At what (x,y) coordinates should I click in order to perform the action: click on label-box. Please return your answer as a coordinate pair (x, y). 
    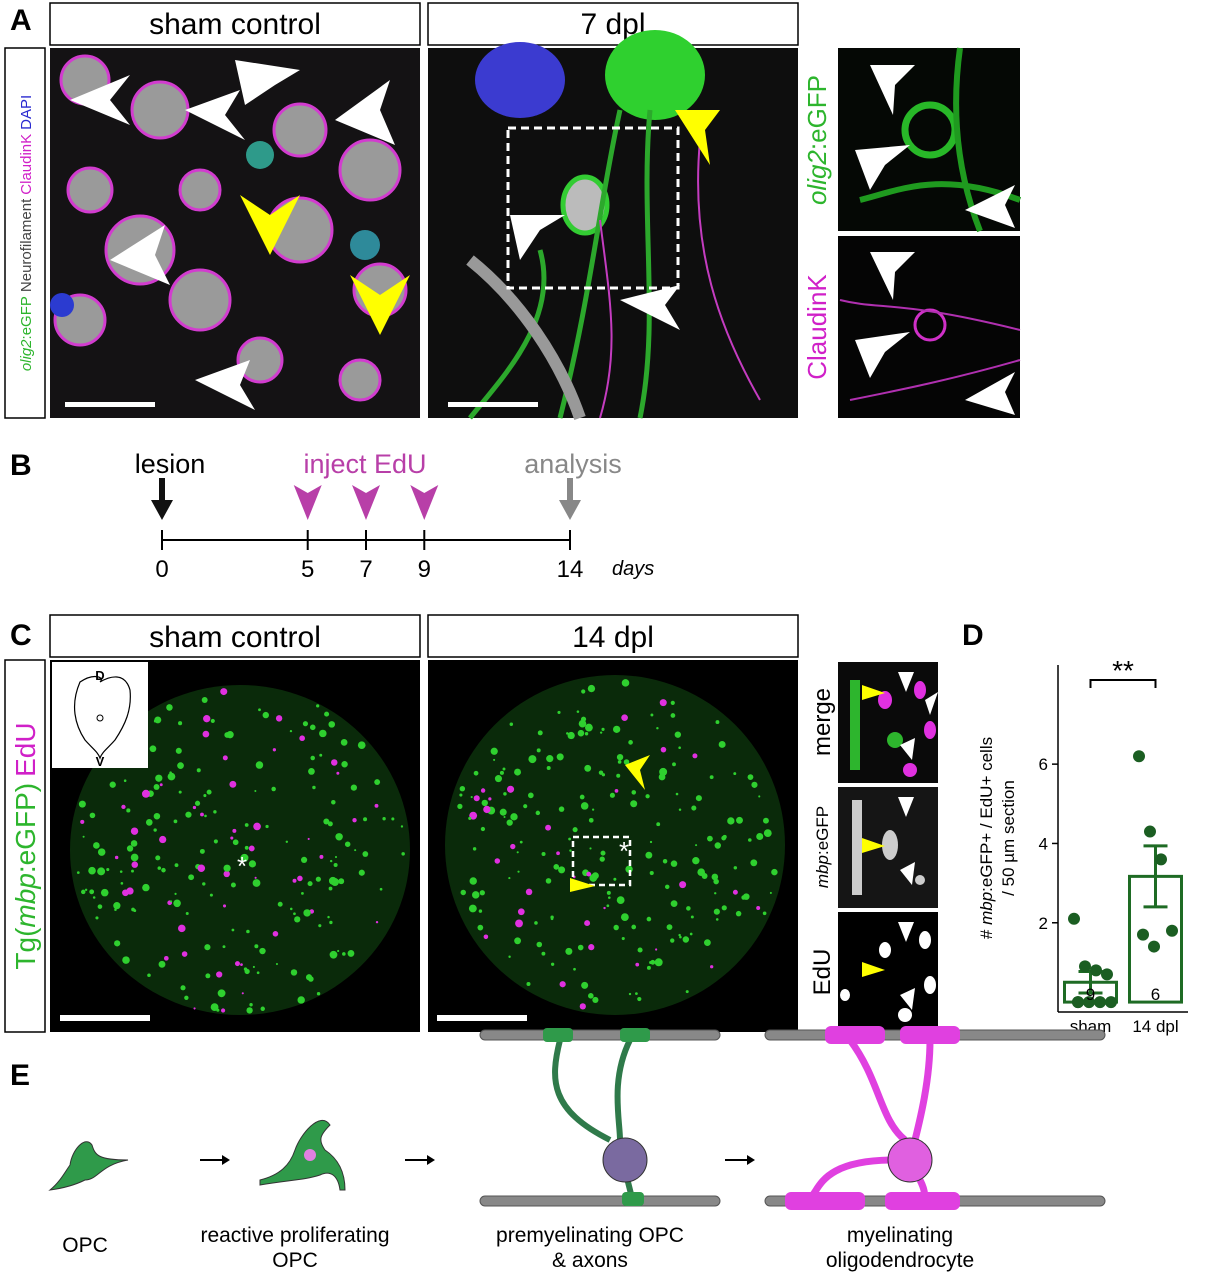
    Looking at the image, I should click on (25, 233).